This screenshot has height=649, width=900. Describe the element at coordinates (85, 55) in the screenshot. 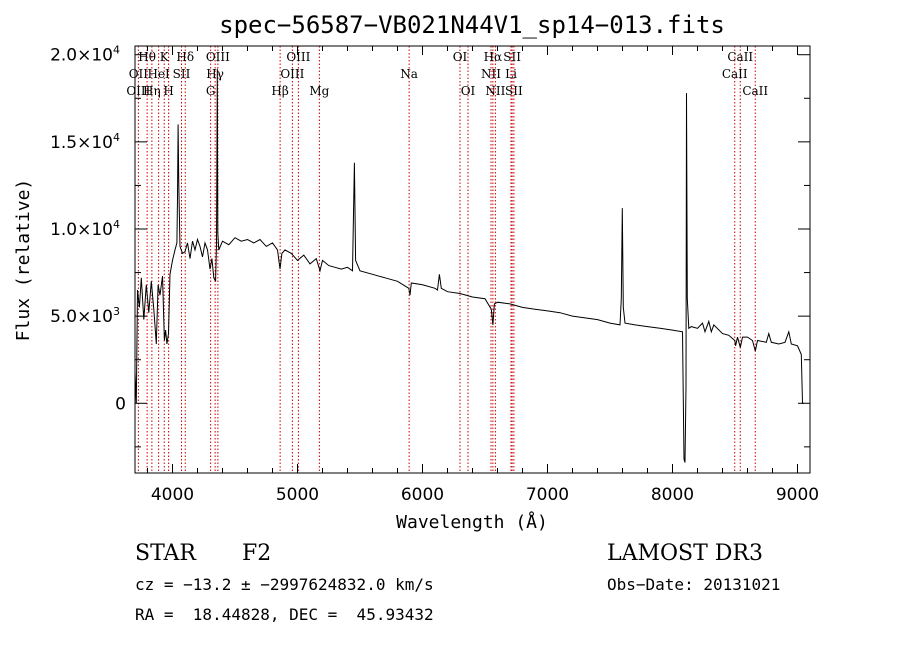

I see `y-tick-label: 2.0×10⁴` at that location.